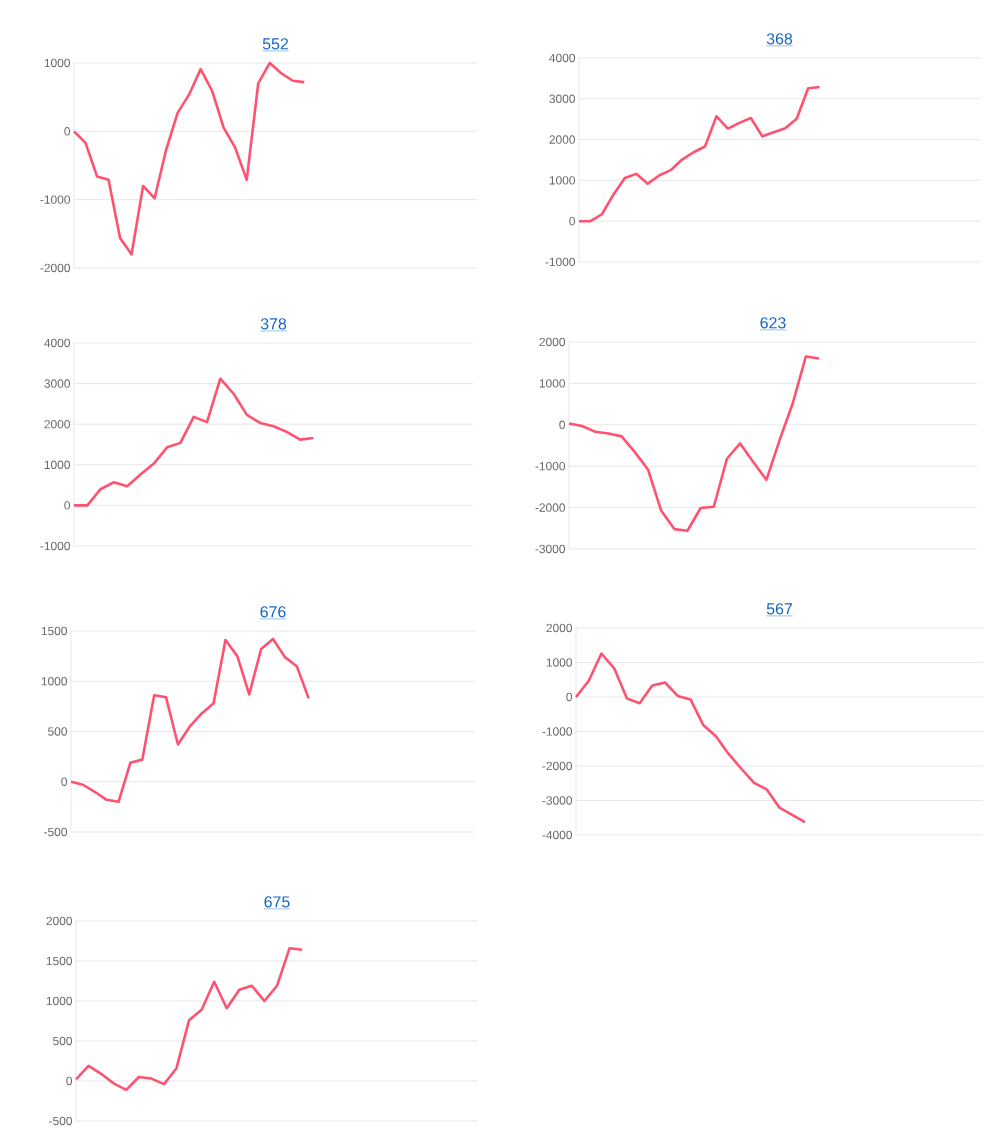 The height and width of the screenshot is (1143, 1000). Describe the element at coordinates (273, 612) in the screenshot. I see `chart-title: 676` at that location.